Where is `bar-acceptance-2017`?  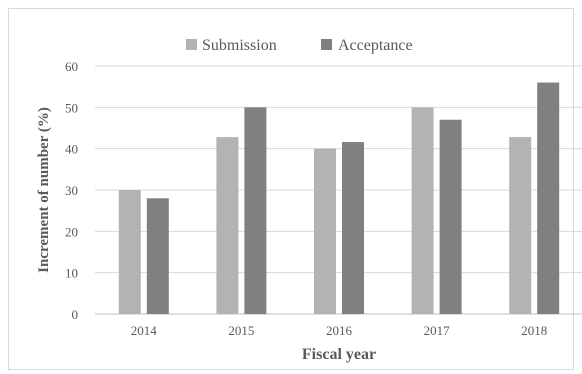
bar-acceptance-2017 is located at coordinates (450, 216).